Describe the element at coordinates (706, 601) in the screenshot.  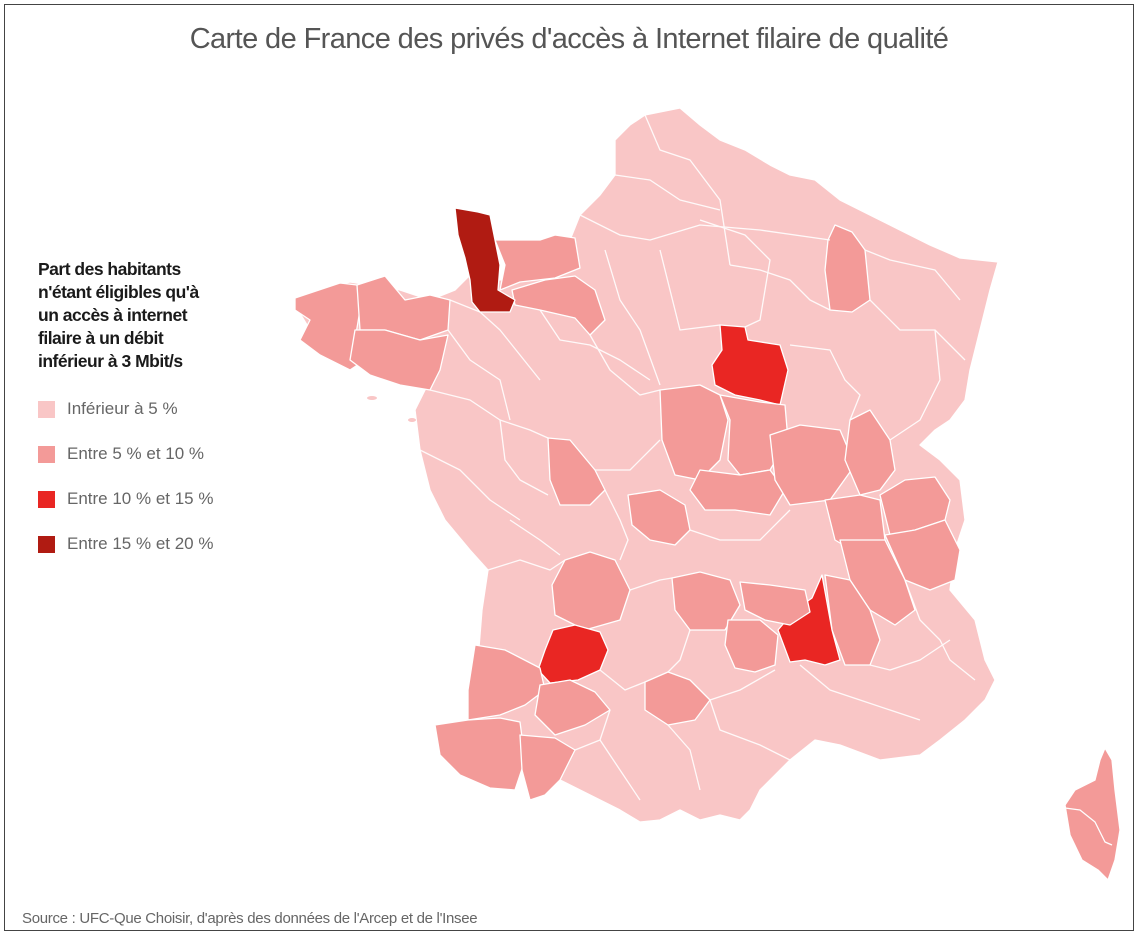
I see `dept-cantal` at that location.